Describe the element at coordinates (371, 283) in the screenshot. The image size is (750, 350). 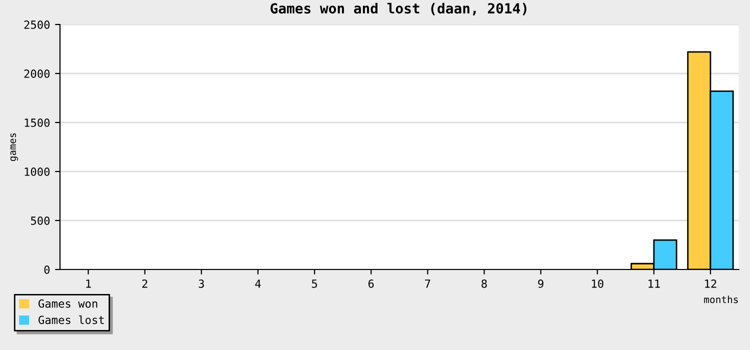
I see `x-tick-label: 6` at that location.